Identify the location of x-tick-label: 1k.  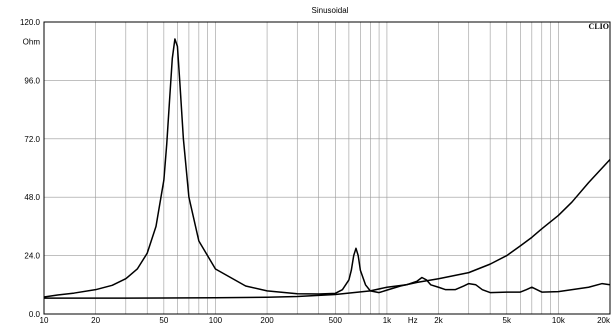
(387, 319).